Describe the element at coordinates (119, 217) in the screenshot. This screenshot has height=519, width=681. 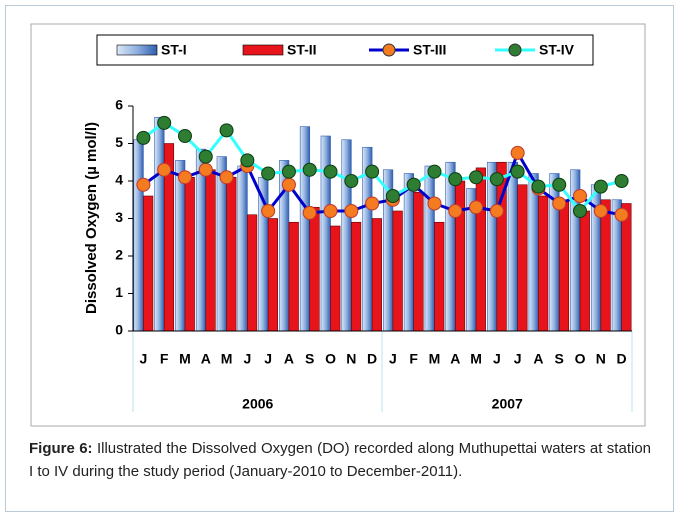
I see `y-tick-label: 3` at that location.